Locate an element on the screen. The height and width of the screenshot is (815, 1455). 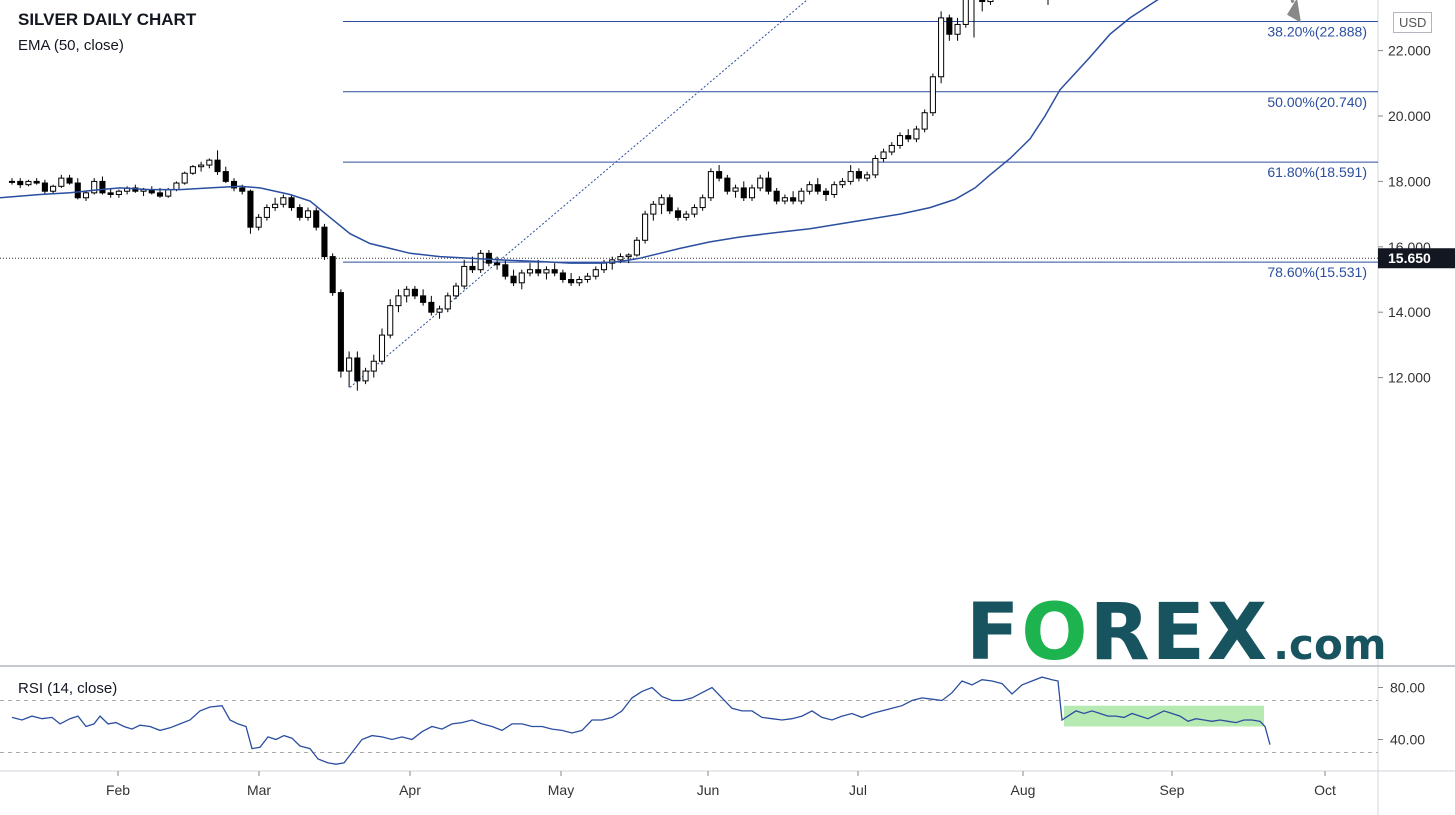
rsi-indicator-label: RSI (14, close) is located at coordinates (68, 688).